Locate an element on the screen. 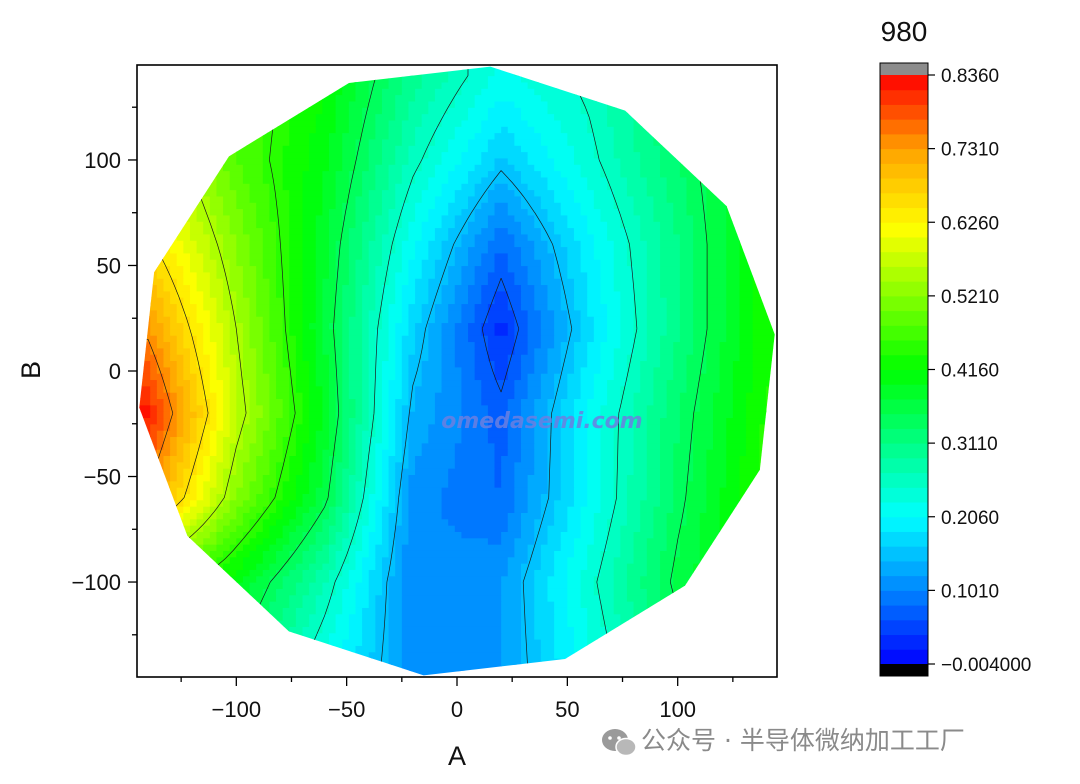  colorbar-tick-label: 0.5210 is located at coordinates (970, 297).